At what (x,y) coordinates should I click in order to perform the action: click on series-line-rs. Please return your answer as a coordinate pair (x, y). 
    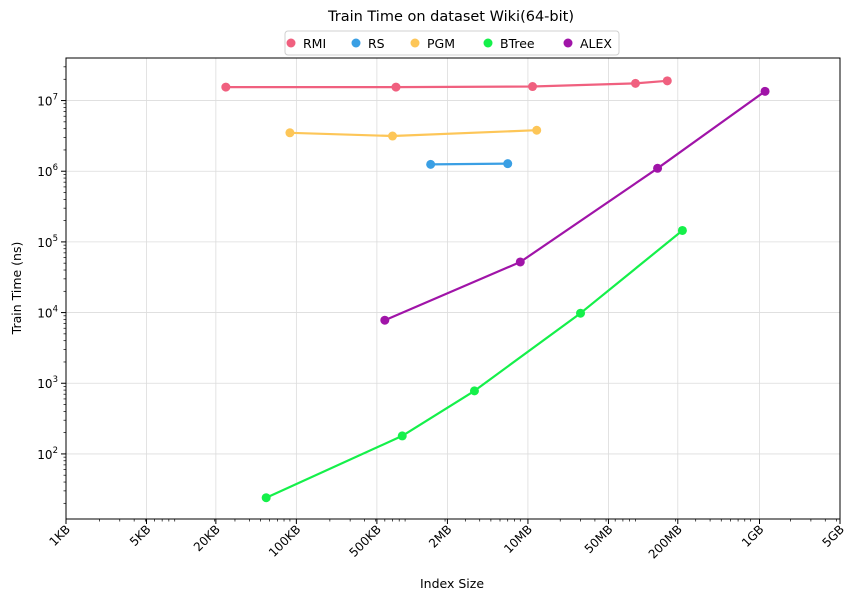
    Looking at the image, I should click on (469, 164).